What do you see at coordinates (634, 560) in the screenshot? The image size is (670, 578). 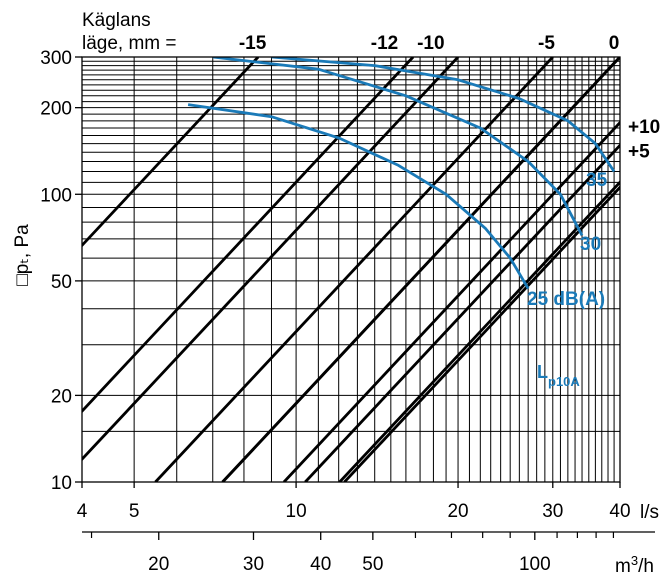 I see `x-unit-bottom-sup: 3` at bounding box center [634, 560].